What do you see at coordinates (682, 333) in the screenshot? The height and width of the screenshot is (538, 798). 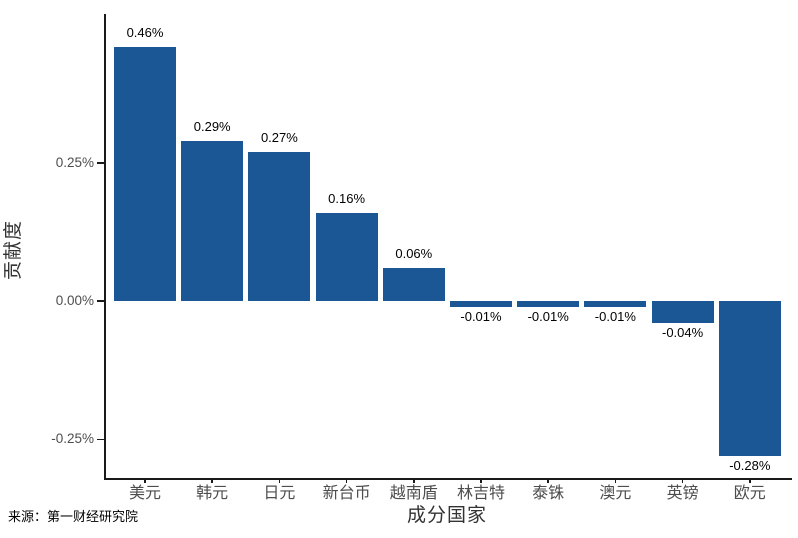 I see `bar-value-label: -0.04%` at bounding box center [682, 333].